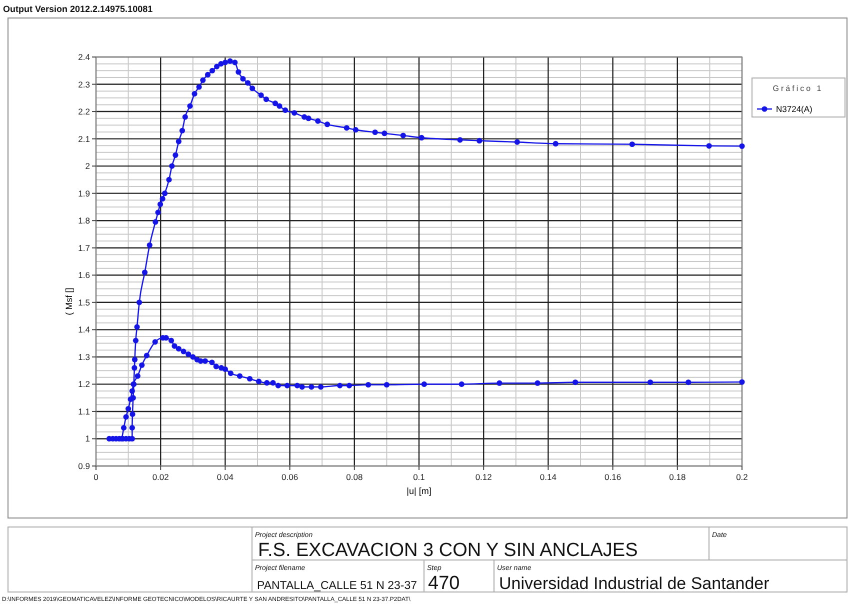 The image size is (848, 606). What do you see at coordinates (84, 329) in the screenshot?
I see `y-tick-label: 1.4` at bounding box center [84, 329].